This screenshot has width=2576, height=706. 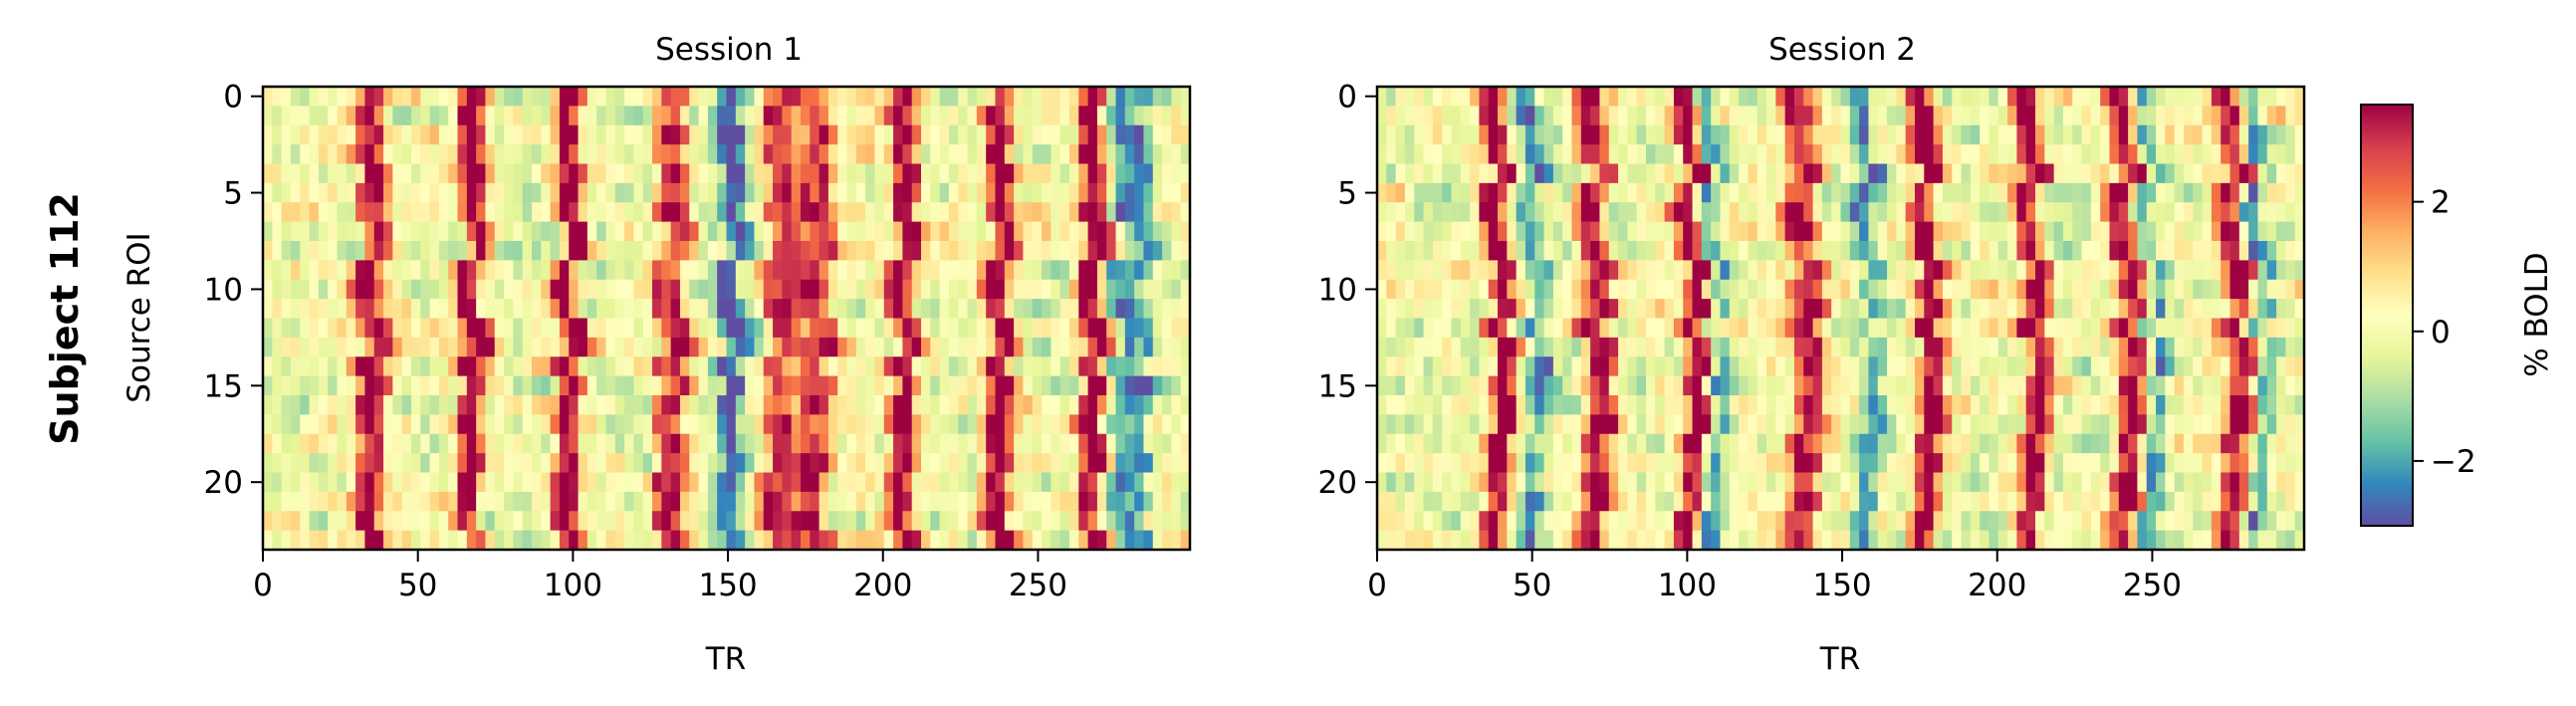 I want to click on panel-title: Session 2, so click(x=1842, y=50).